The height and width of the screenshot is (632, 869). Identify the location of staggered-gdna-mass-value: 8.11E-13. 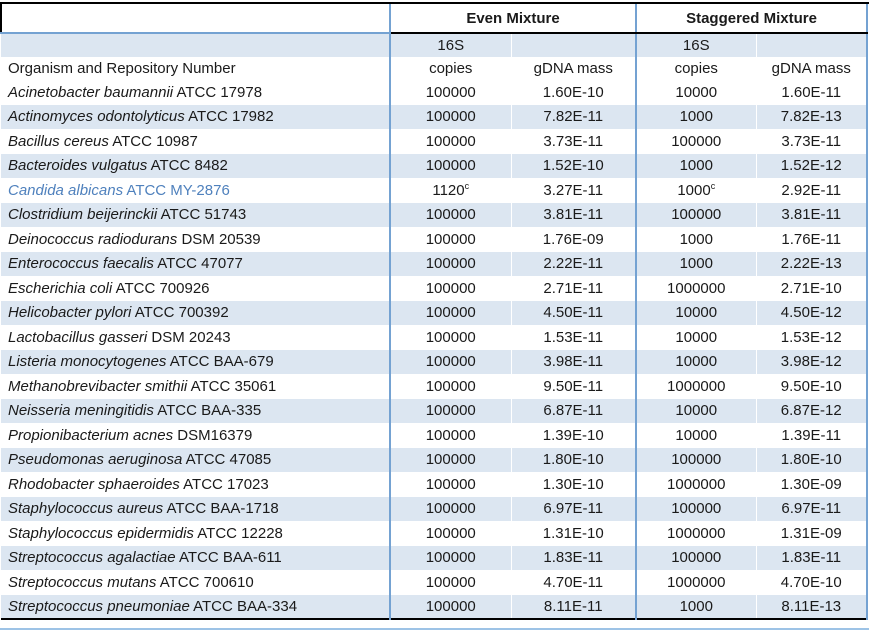
(811, 606).